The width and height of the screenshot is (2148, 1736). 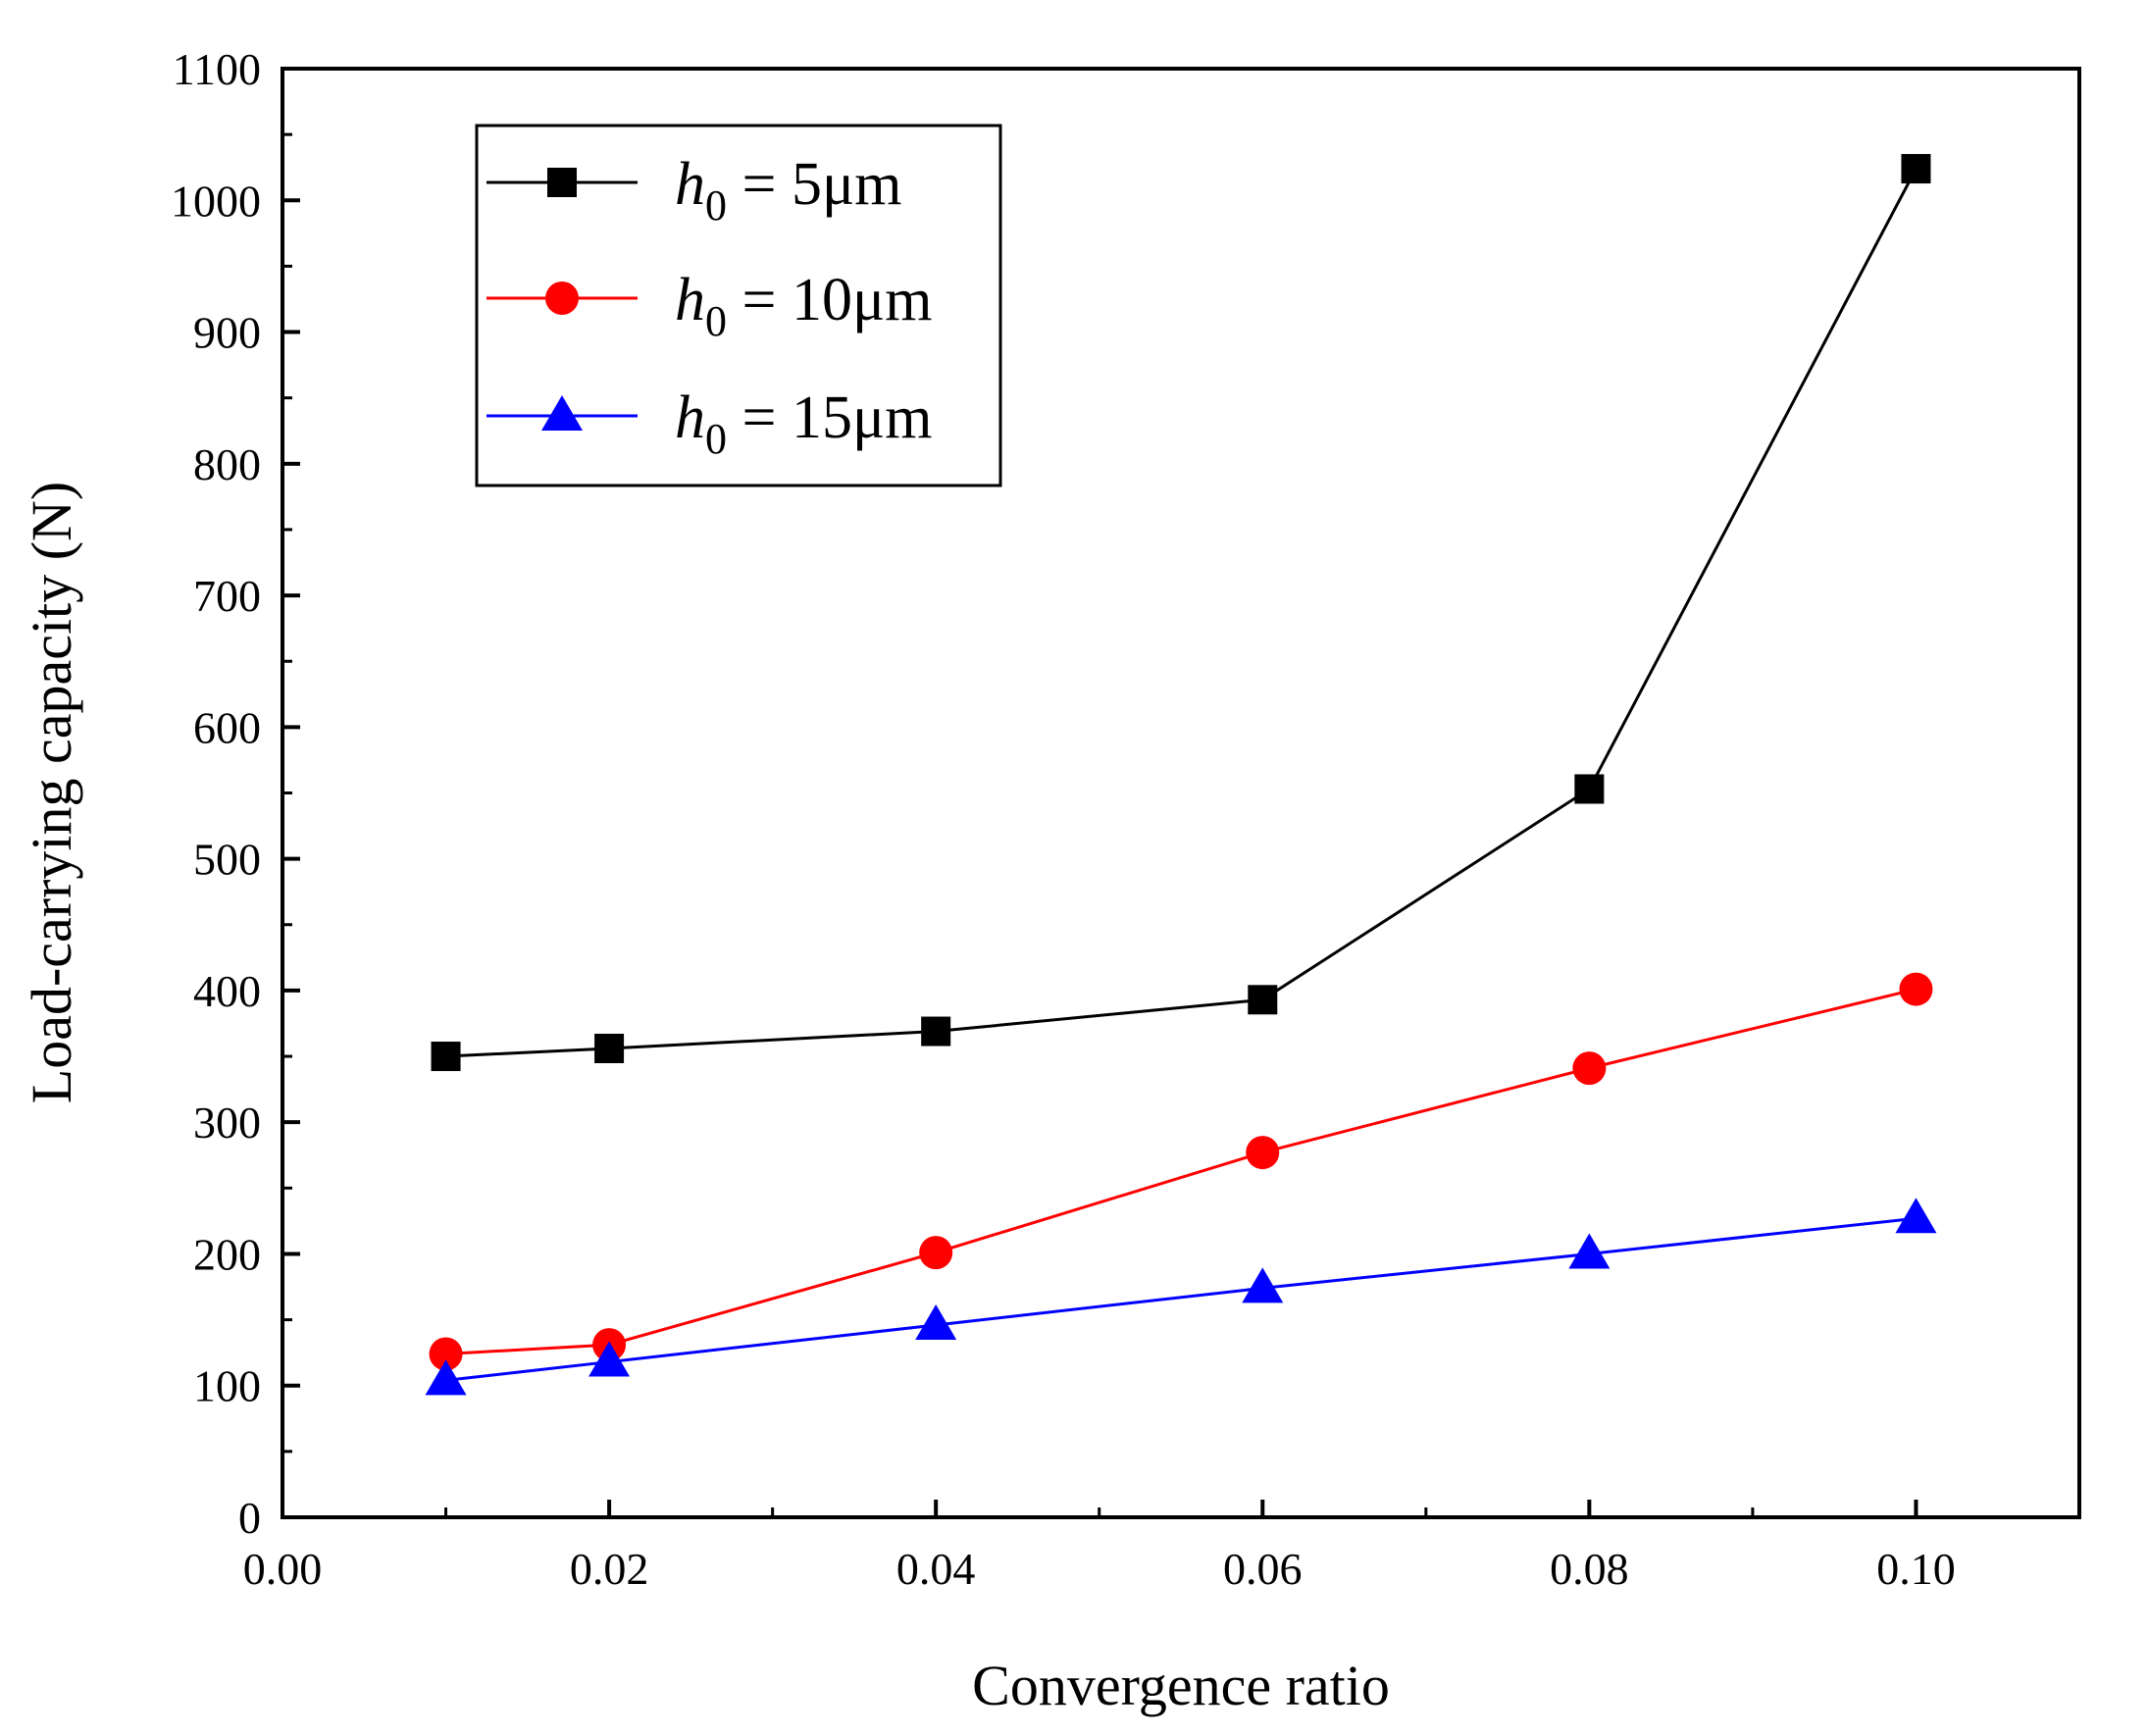 What do you see at coordinates (51, 793) in the screenshot?
I see `y-axis-title: Load-carrying capacity (N)` at bounding box center [51, 793].